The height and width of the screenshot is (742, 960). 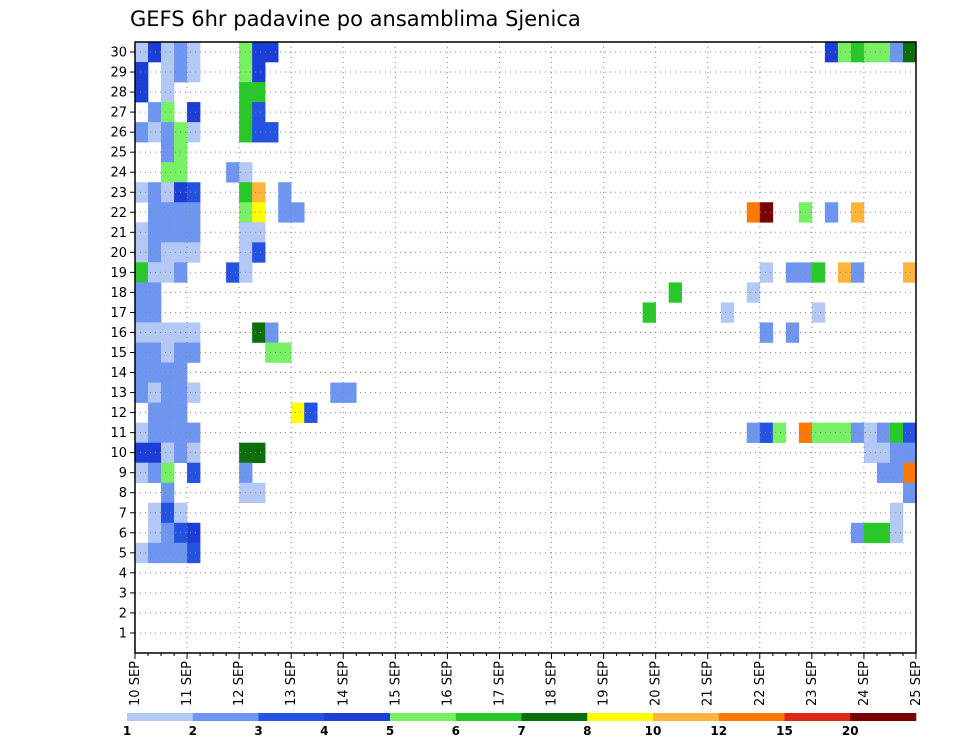 What do you see at coordinates (118, 353) in the screenshot?
I see `y-tick-label: 15` at bounding box center [118, 353].